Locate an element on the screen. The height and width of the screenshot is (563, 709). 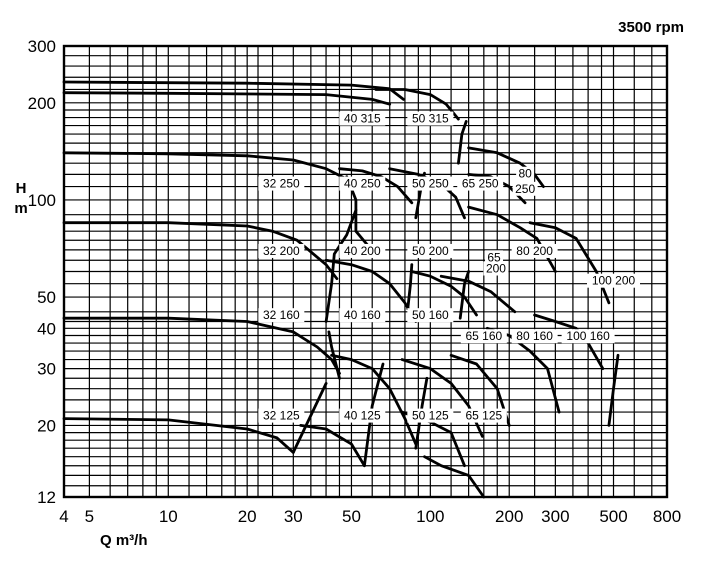
curve-label: 250 is located at coordinates (525, 189).